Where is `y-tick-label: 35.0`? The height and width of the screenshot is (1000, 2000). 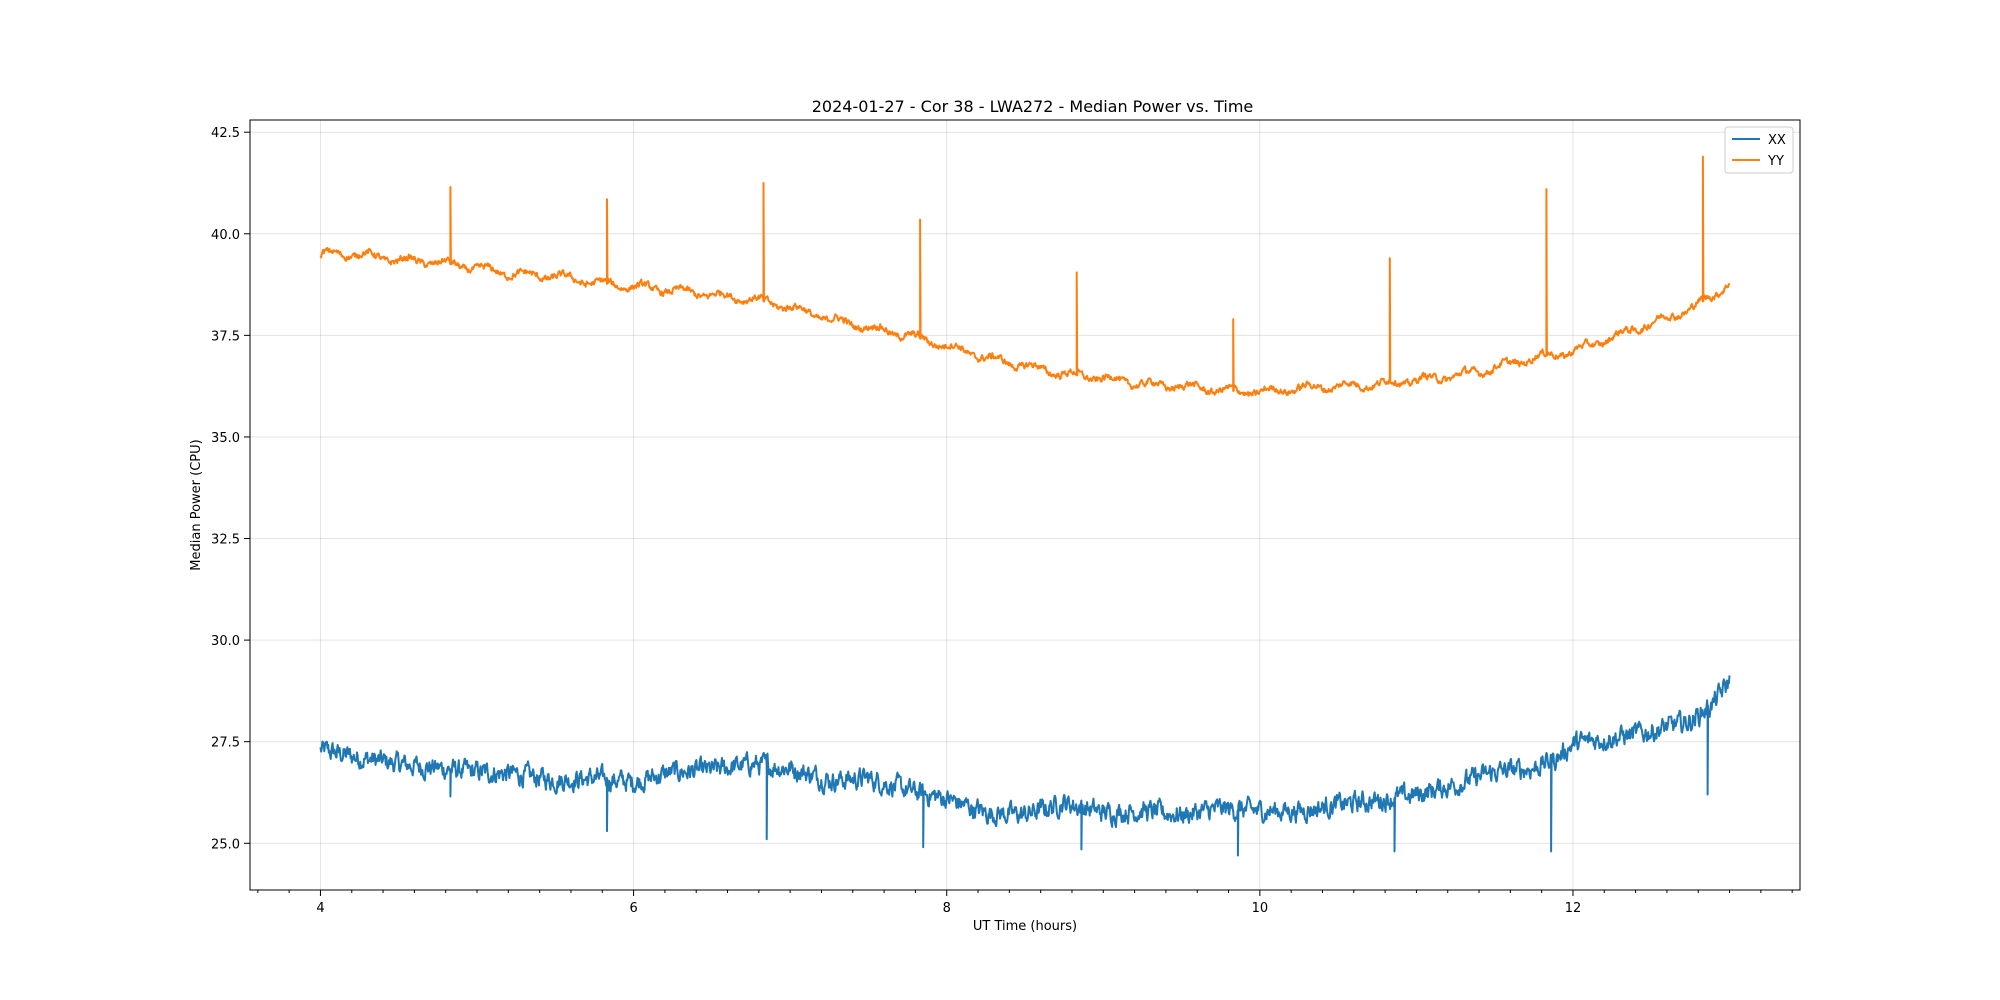
y-tick-label: 35.0 is located at coordinates (225, 438).